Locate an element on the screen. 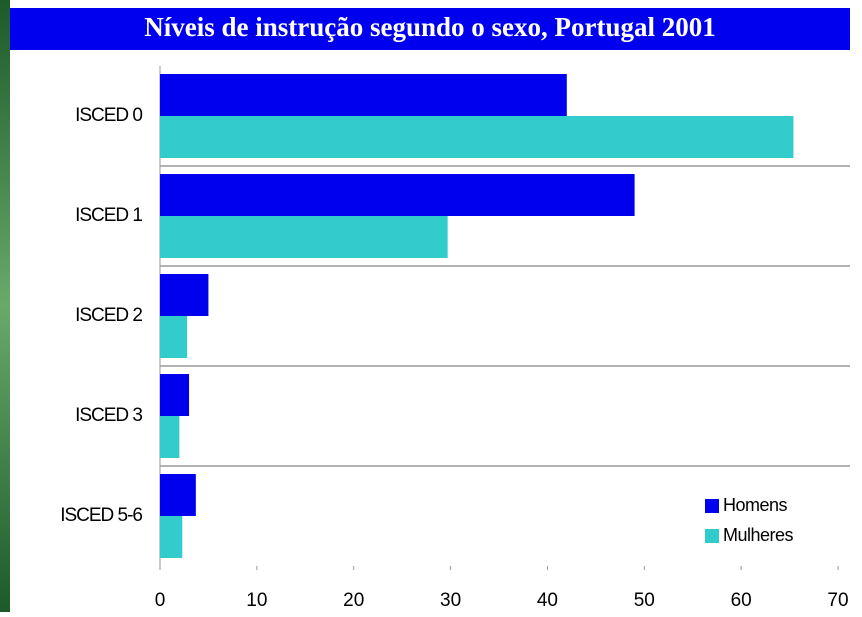  x-tick-label: 10 is located at coordinates (256, 600).